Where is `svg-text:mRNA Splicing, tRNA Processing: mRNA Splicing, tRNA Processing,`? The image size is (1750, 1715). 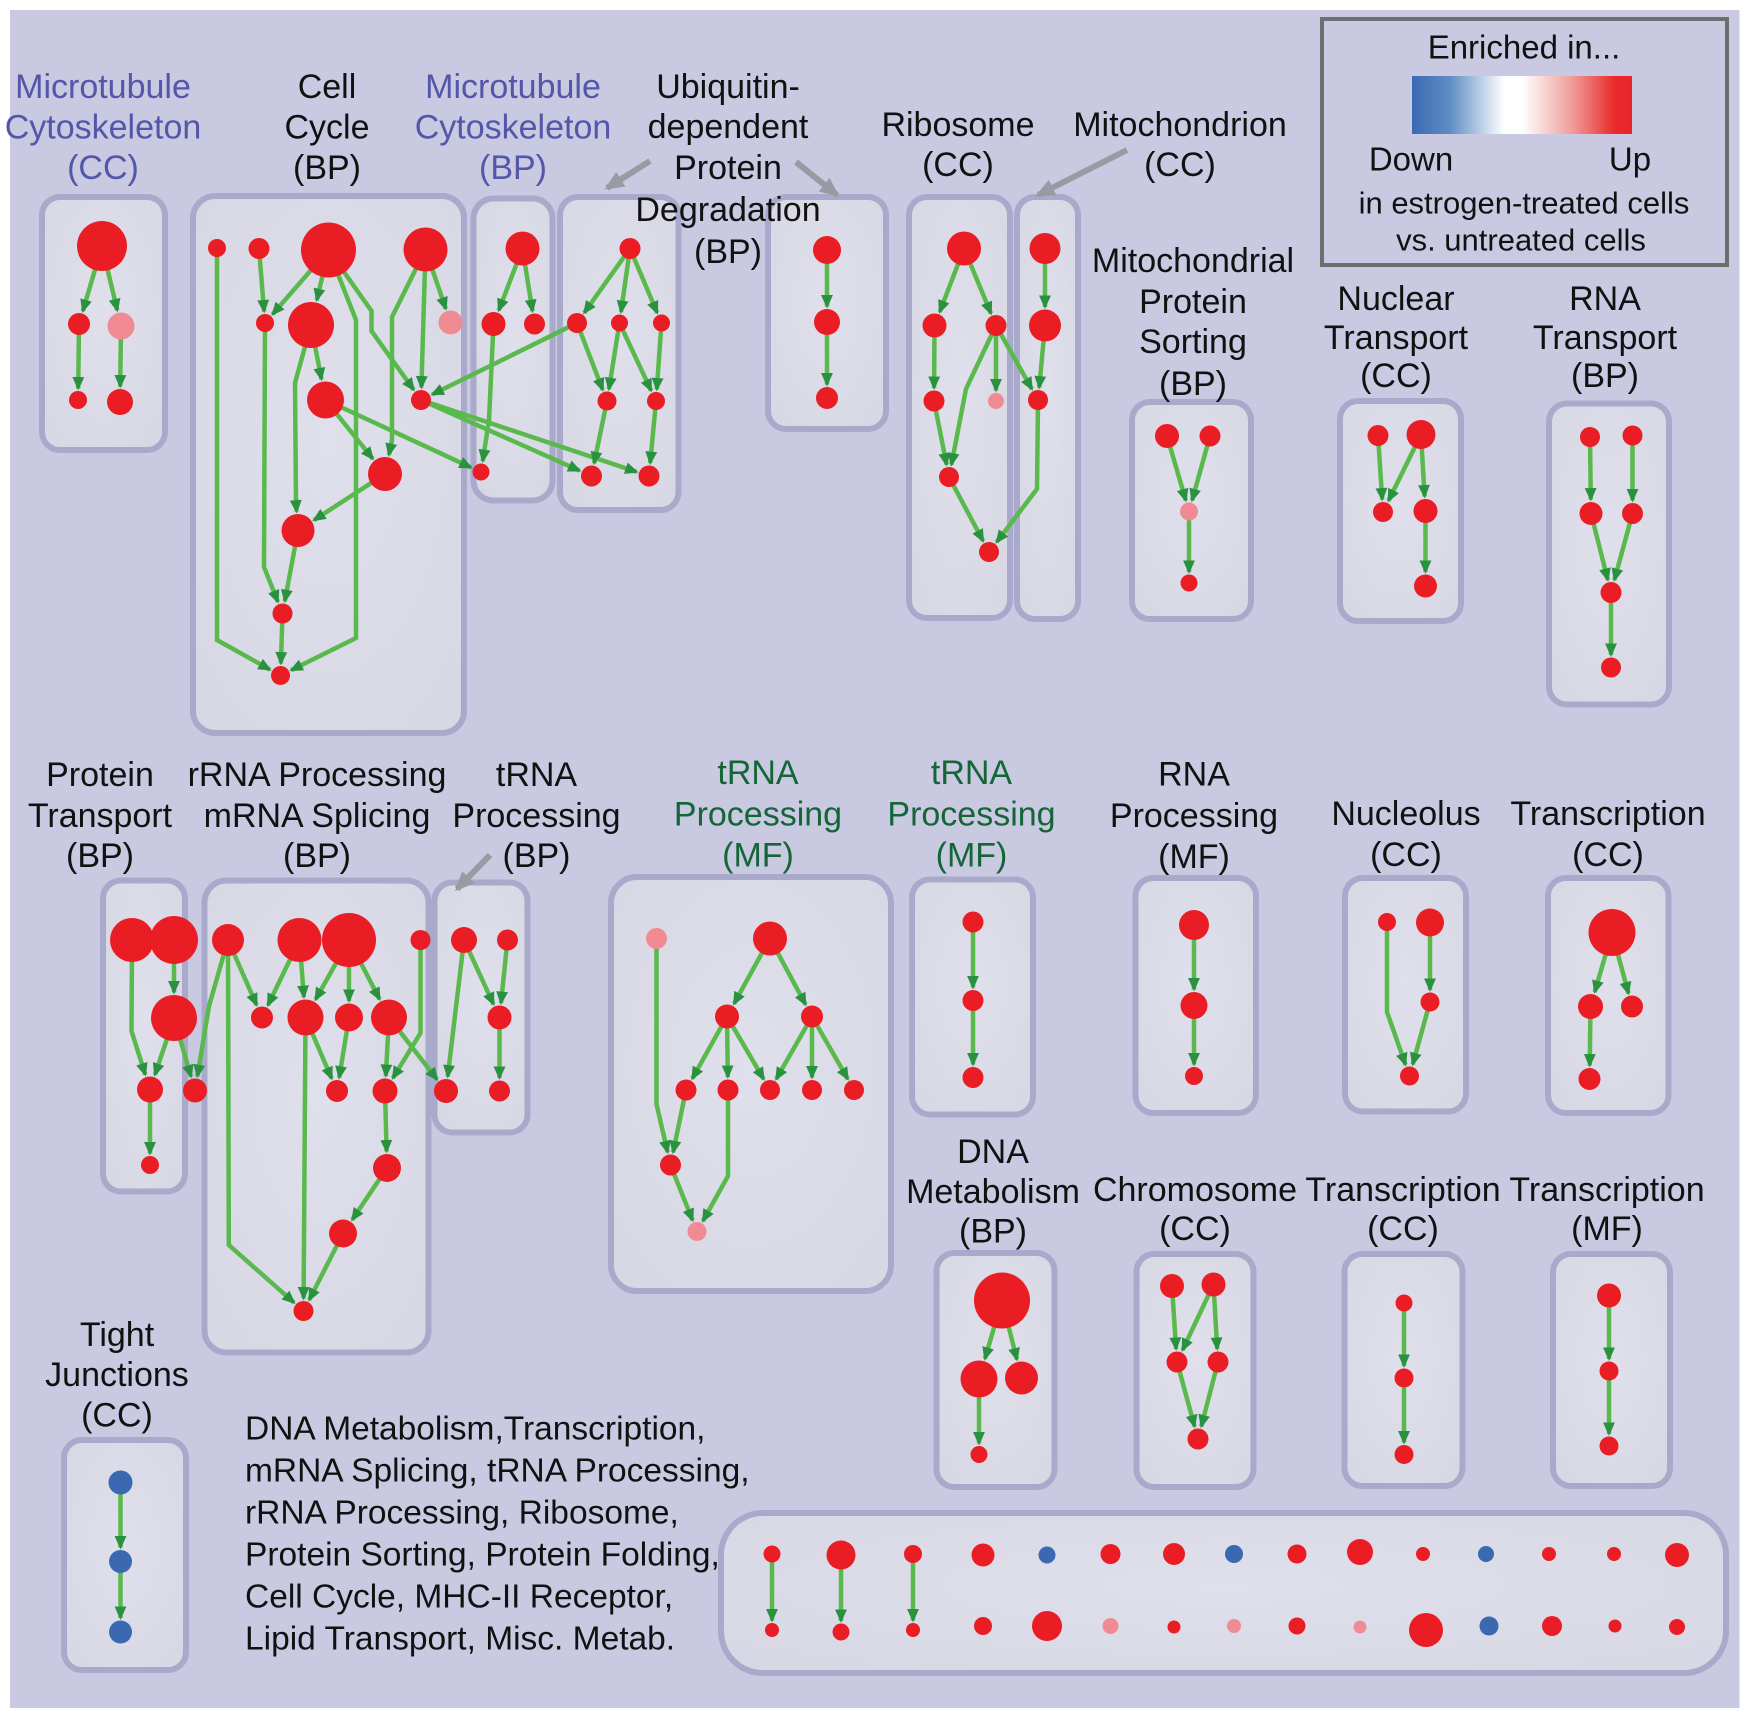 svg-text:mRNA Splicing, tRNA Processing: mRNA Splicing, tRNA Processing, is located at coordinates (497, 1471).